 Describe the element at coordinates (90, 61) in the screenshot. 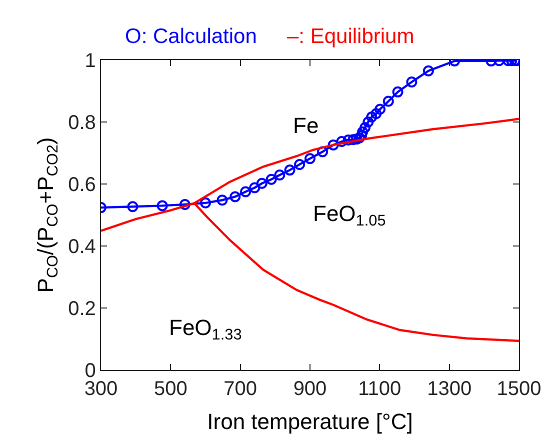

I see `y-tick-label: 1` at that location.